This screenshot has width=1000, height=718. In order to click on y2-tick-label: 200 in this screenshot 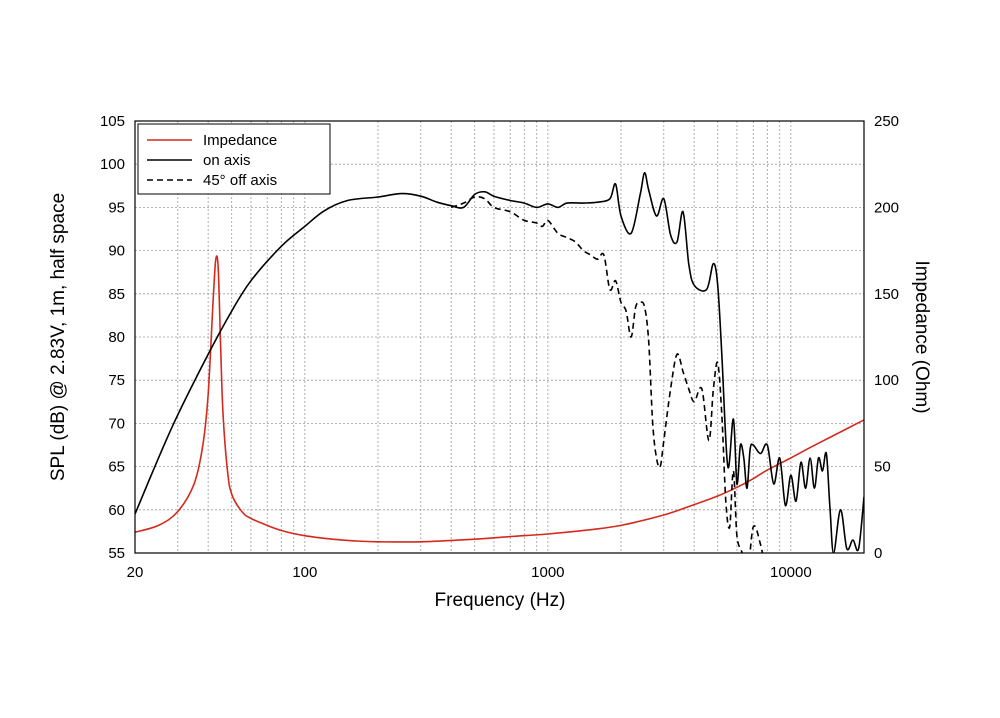, I will do `click(886, 207)`.